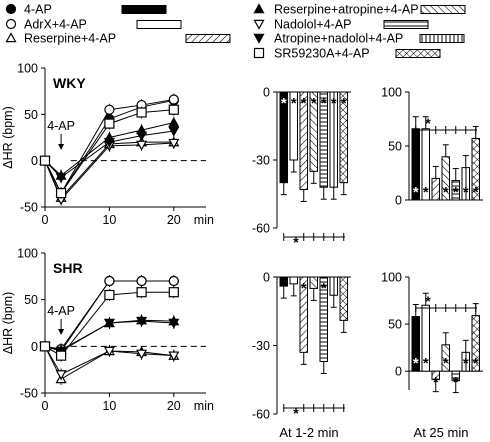  I want to click on x-unit-label: min, so click(204, 406).